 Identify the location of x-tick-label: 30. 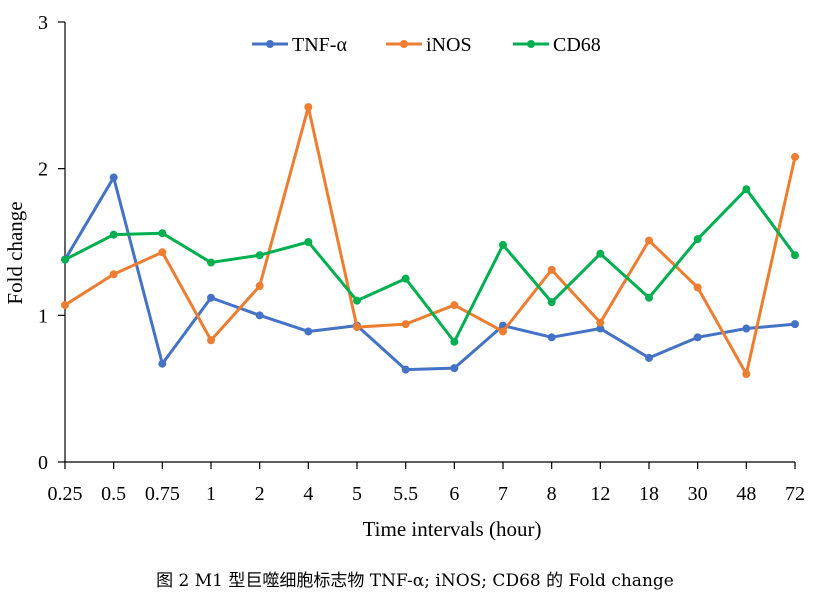
(698, 494).